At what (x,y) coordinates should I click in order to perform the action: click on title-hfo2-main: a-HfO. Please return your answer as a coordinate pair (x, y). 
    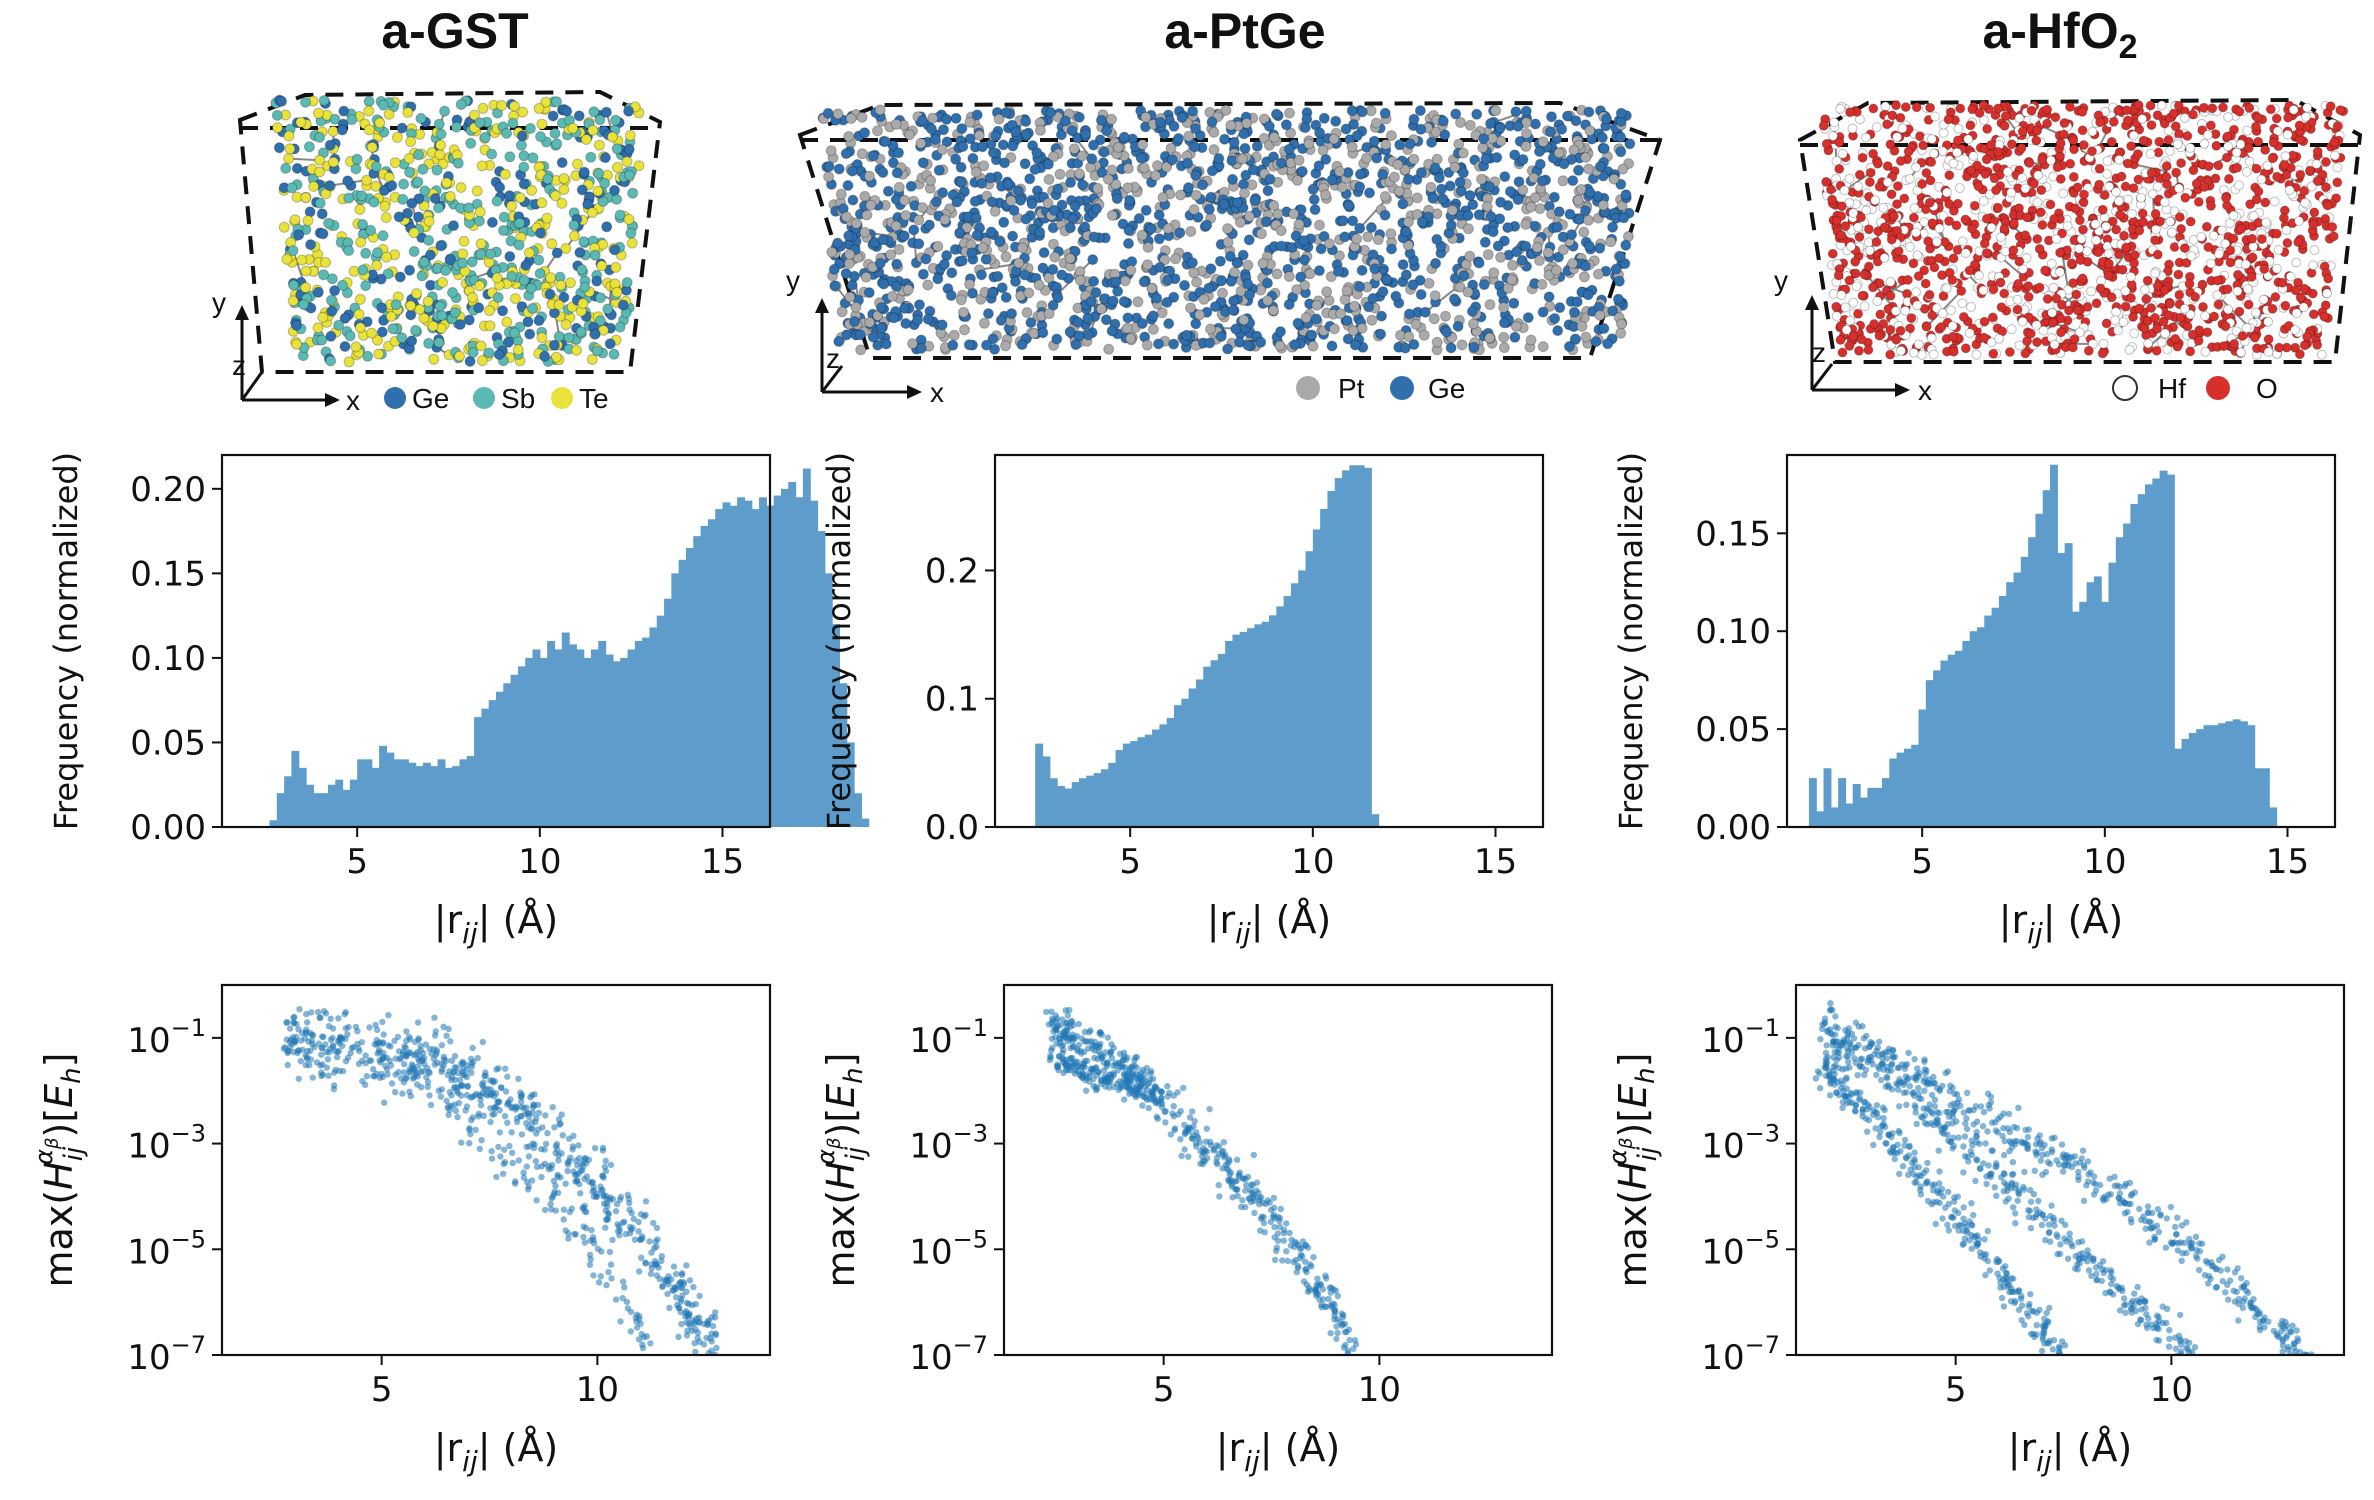
    Looking at the image, I should click on (2050, 31).